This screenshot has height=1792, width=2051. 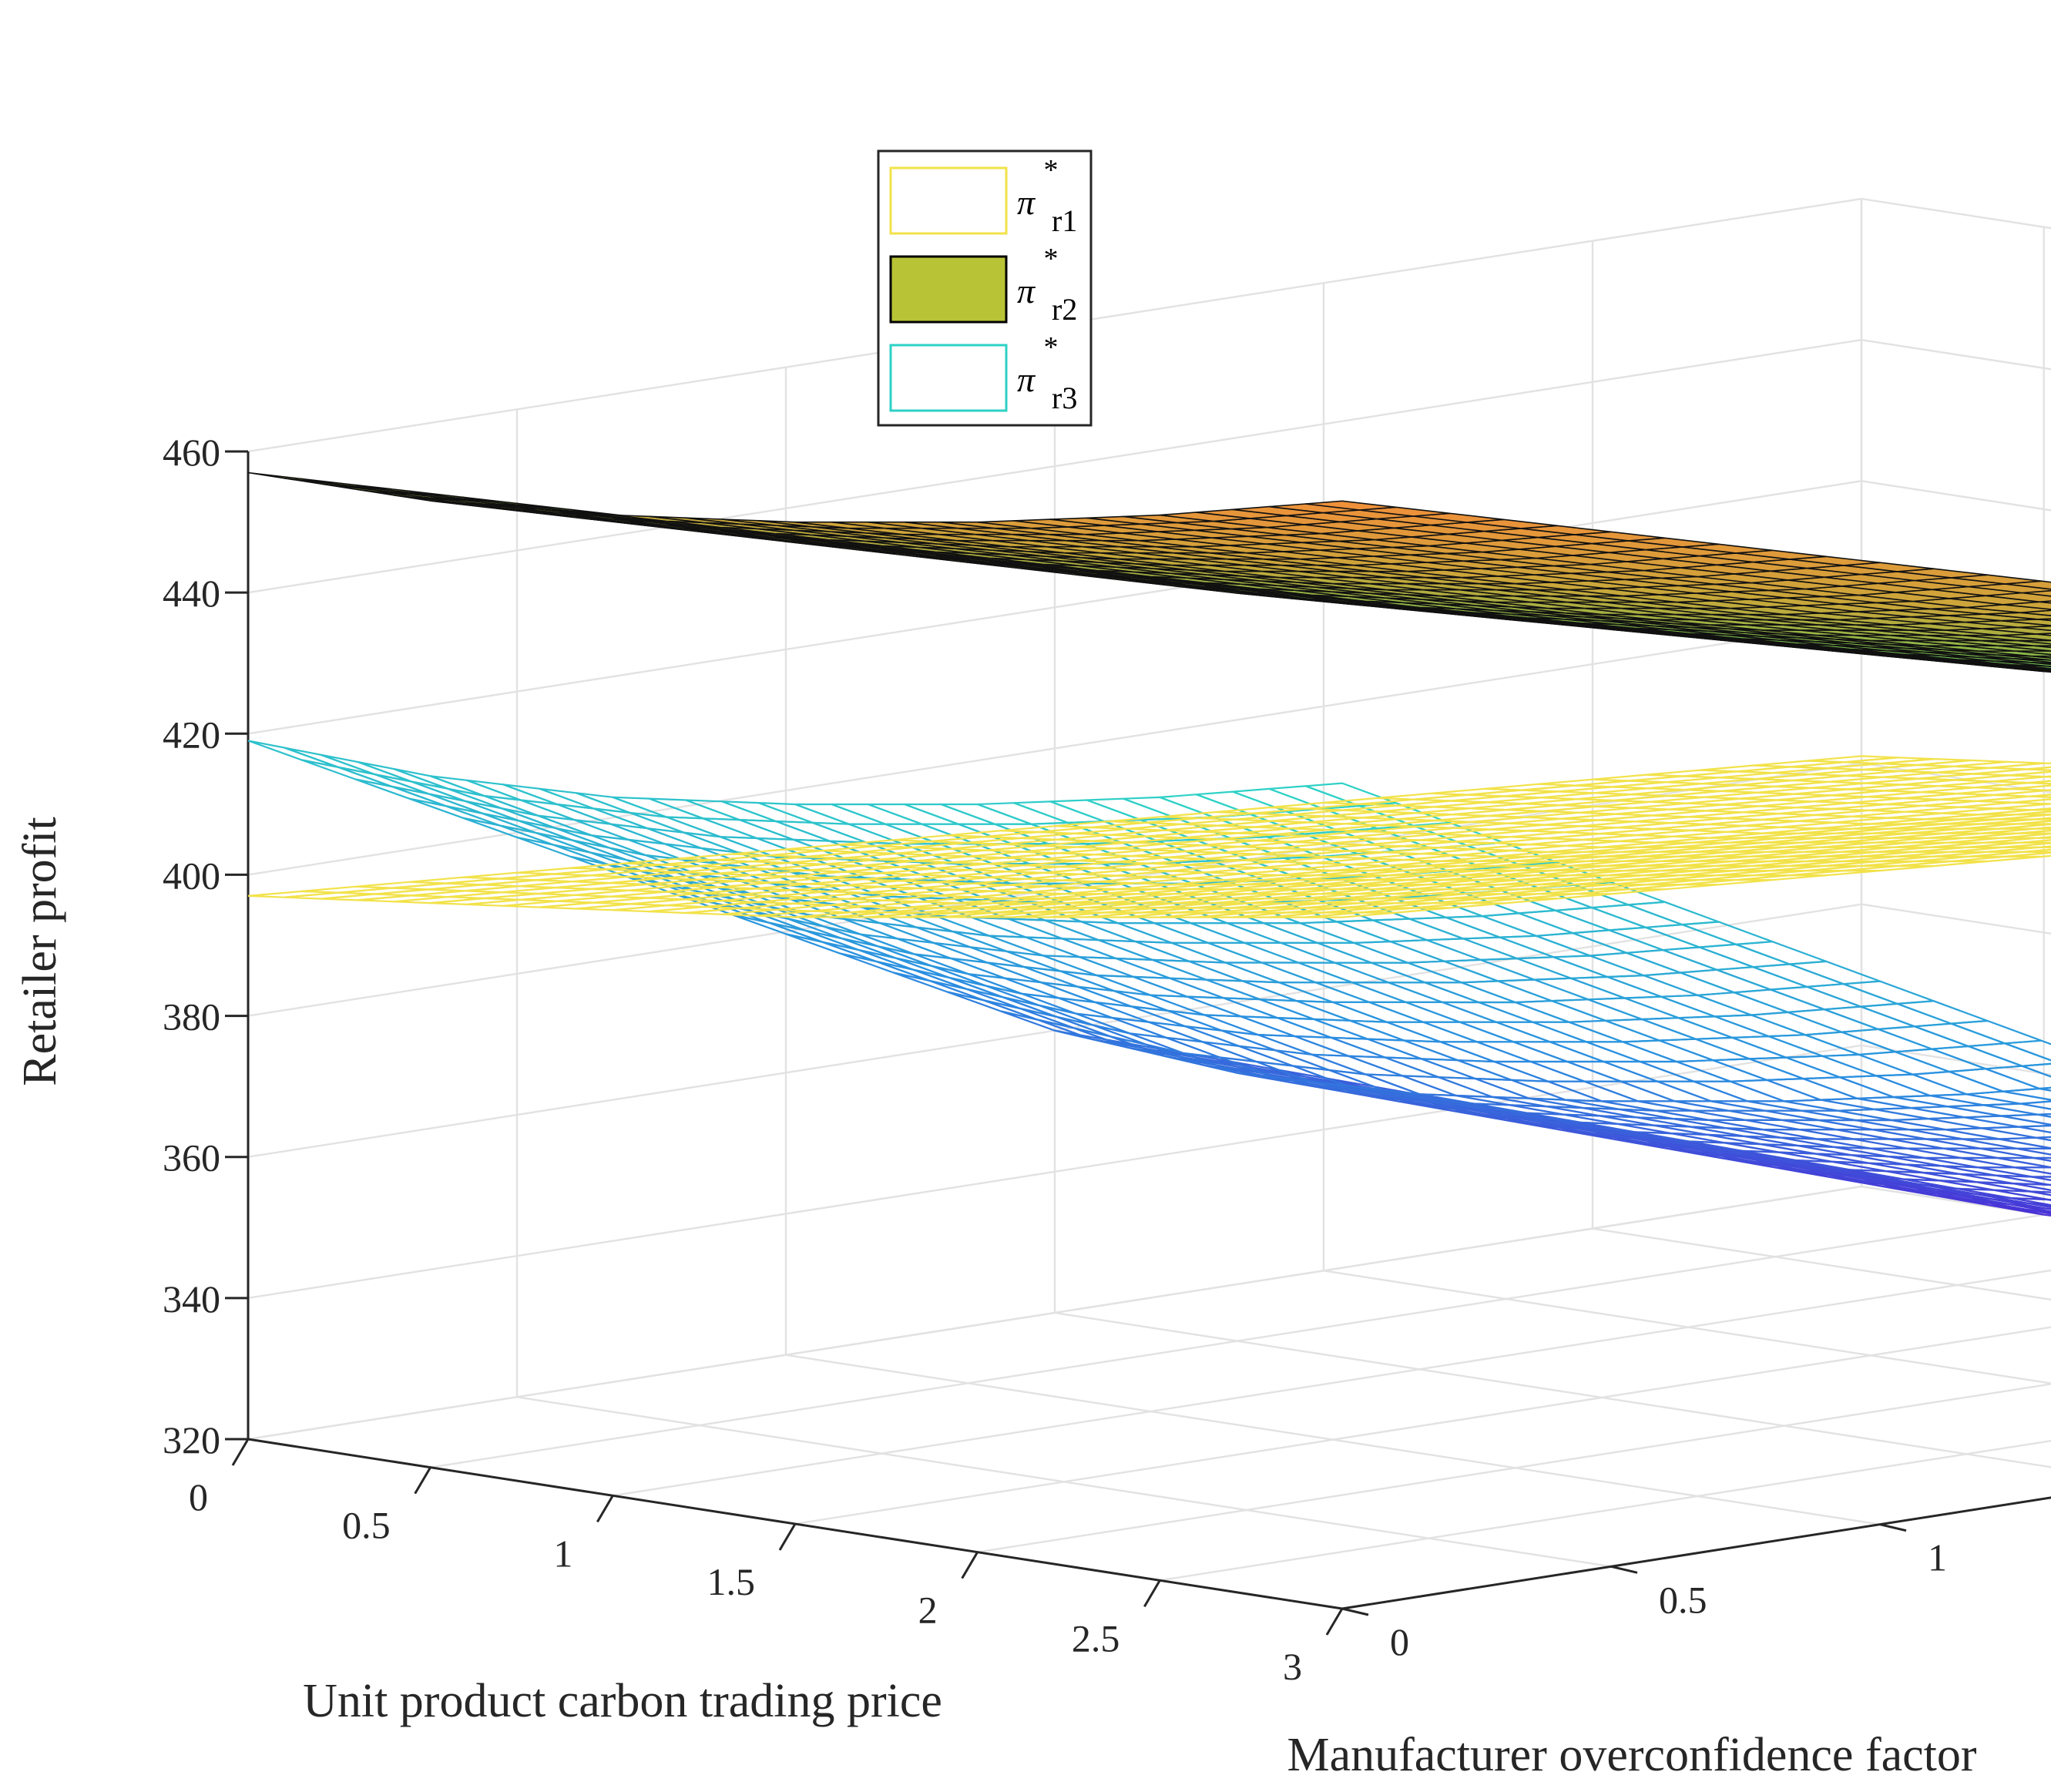 What do you see at coordinates (1937, 1557) in the screenshot?
I see `y-tick-label: 1` at bounding box center [1937, 1557].